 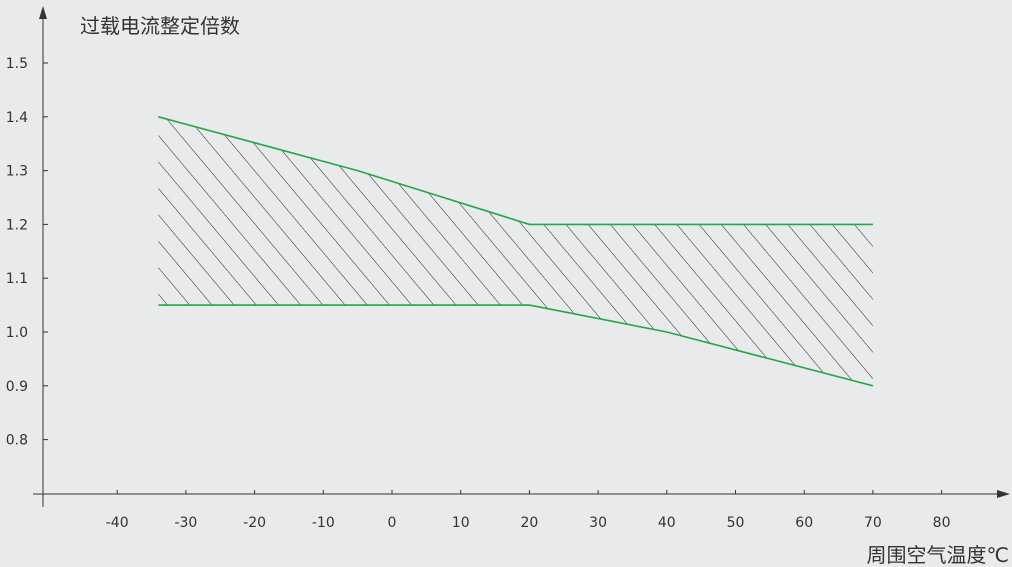 I want to click on x-tick-label: 50, so click(x=736, y=523).